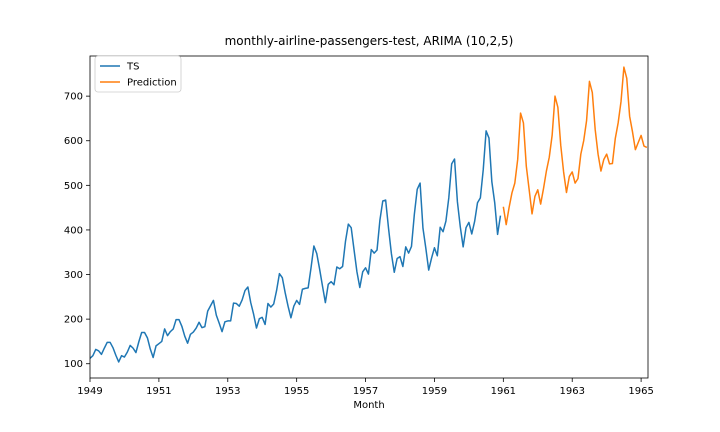 This screenshot has height=432, width=720. Describe the element at coordinates (89, 391) in the screenshot. I see `x-tick-label: 1949` at that location.